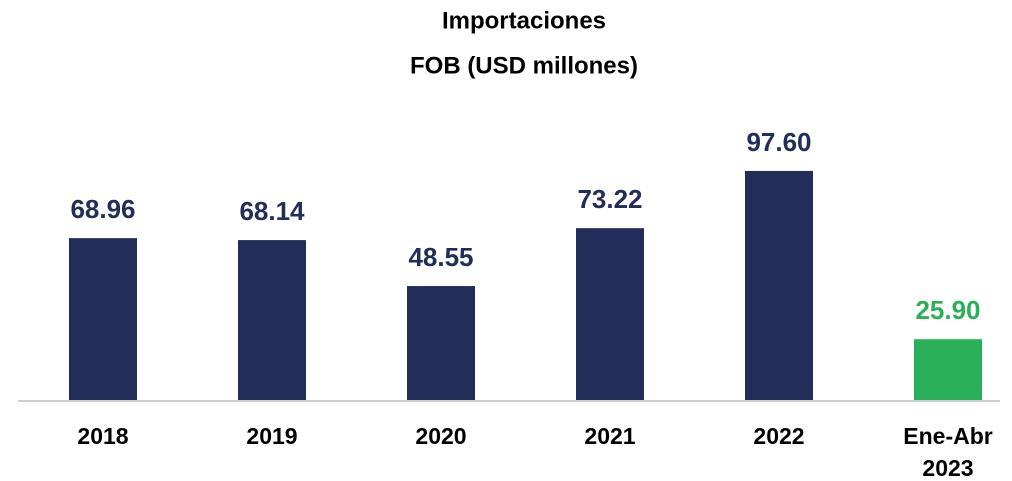 The height and width of the screenshot is (481, 1012). Describe the element at coordinates (102, 436) in the screenshot. I see `x-tick-label: 2018` at that location.